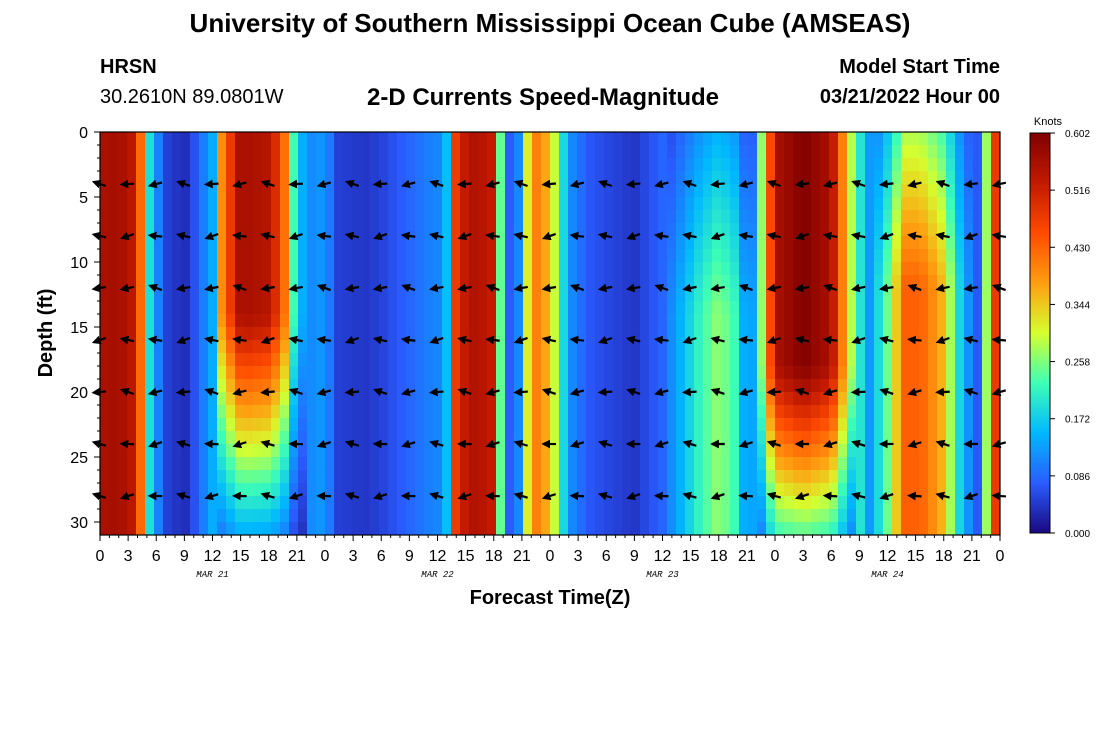 The height and width of the screenshot is (750, 1100). I want to click on model-start-value: 03/21/2022 Hour 00, so click(909, 97).